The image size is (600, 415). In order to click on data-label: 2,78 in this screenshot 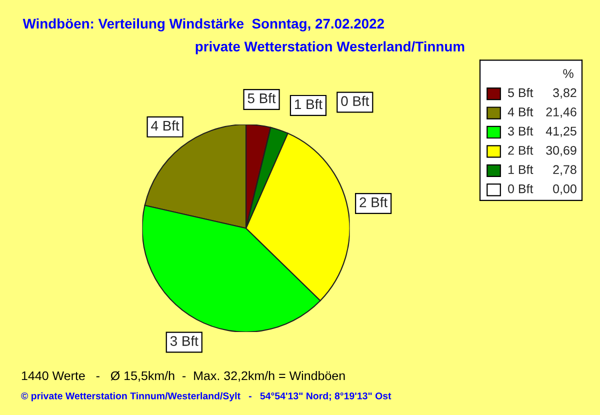, I will do `click(564, 170)`.